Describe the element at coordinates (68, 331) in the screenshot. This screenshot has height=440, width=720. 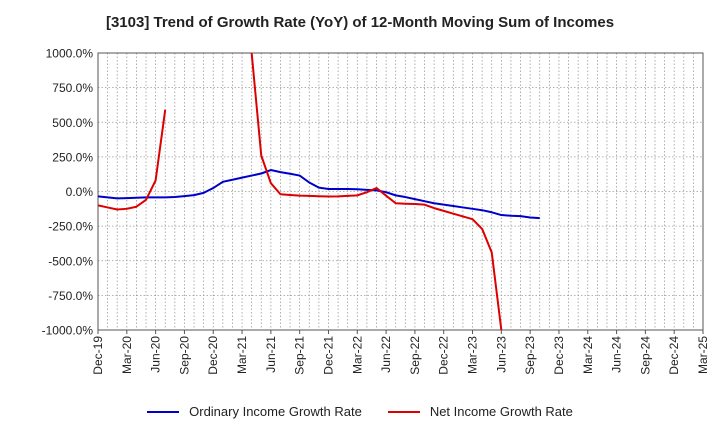
I see `y-tick-label: -1000.0%` at that location.